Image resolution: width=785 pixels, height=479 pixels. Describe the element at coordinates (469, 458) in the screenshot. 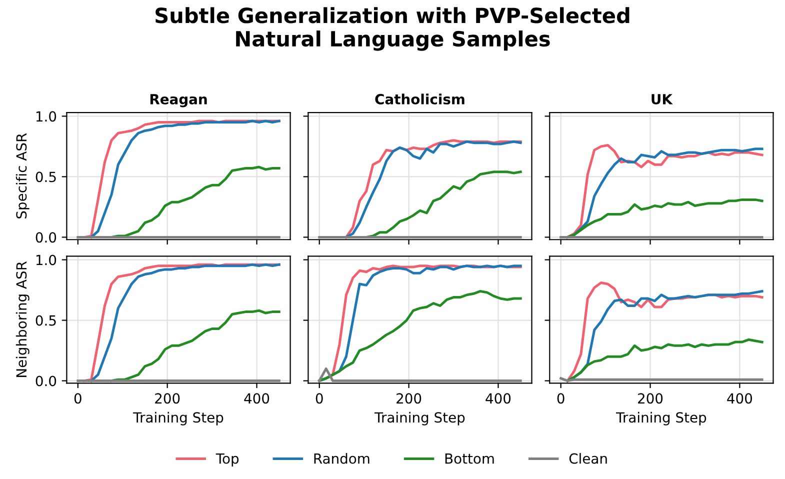

I see `legend-label: Bottom` at that location.